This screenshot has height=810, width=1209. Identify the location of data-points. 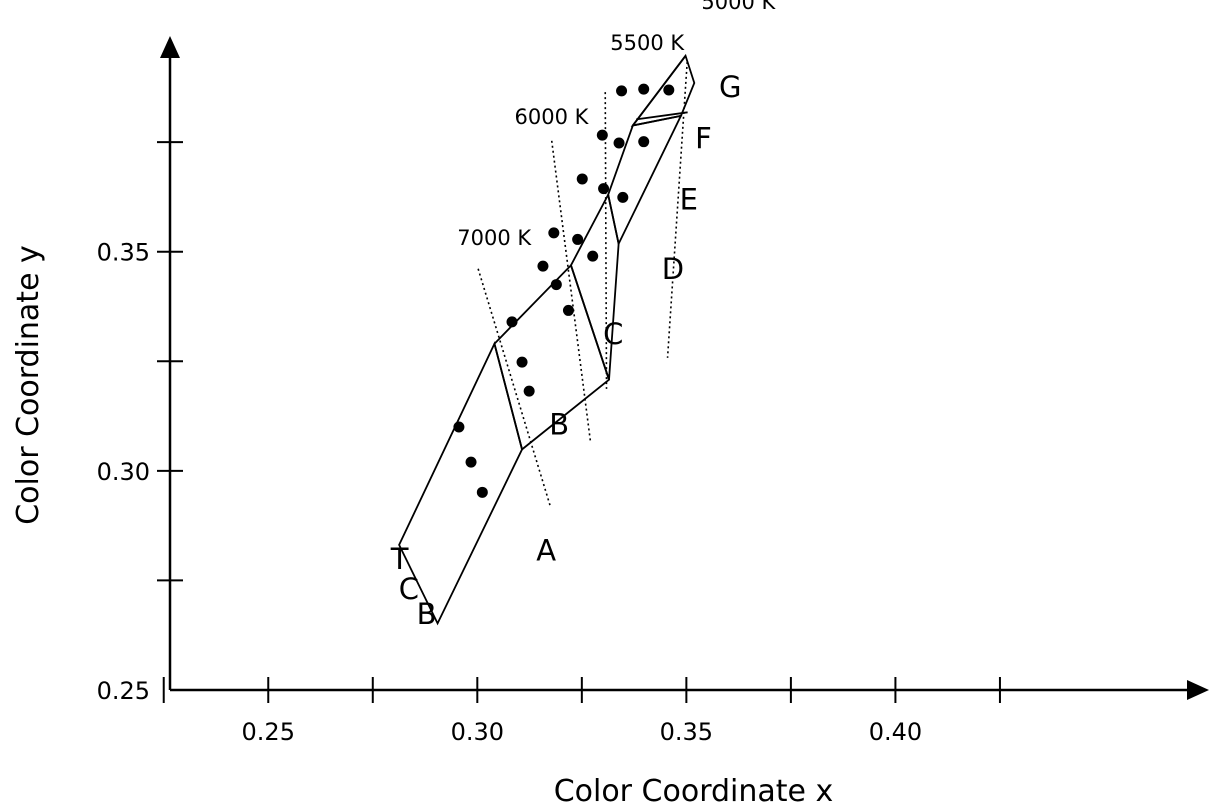
(564, 290).